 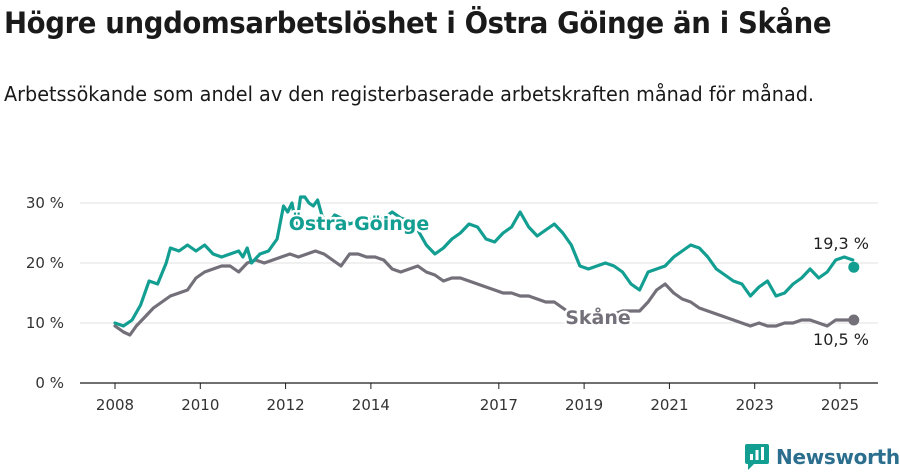 I want to click on newsworthy-logo-icon, so click(x=757, y=457).